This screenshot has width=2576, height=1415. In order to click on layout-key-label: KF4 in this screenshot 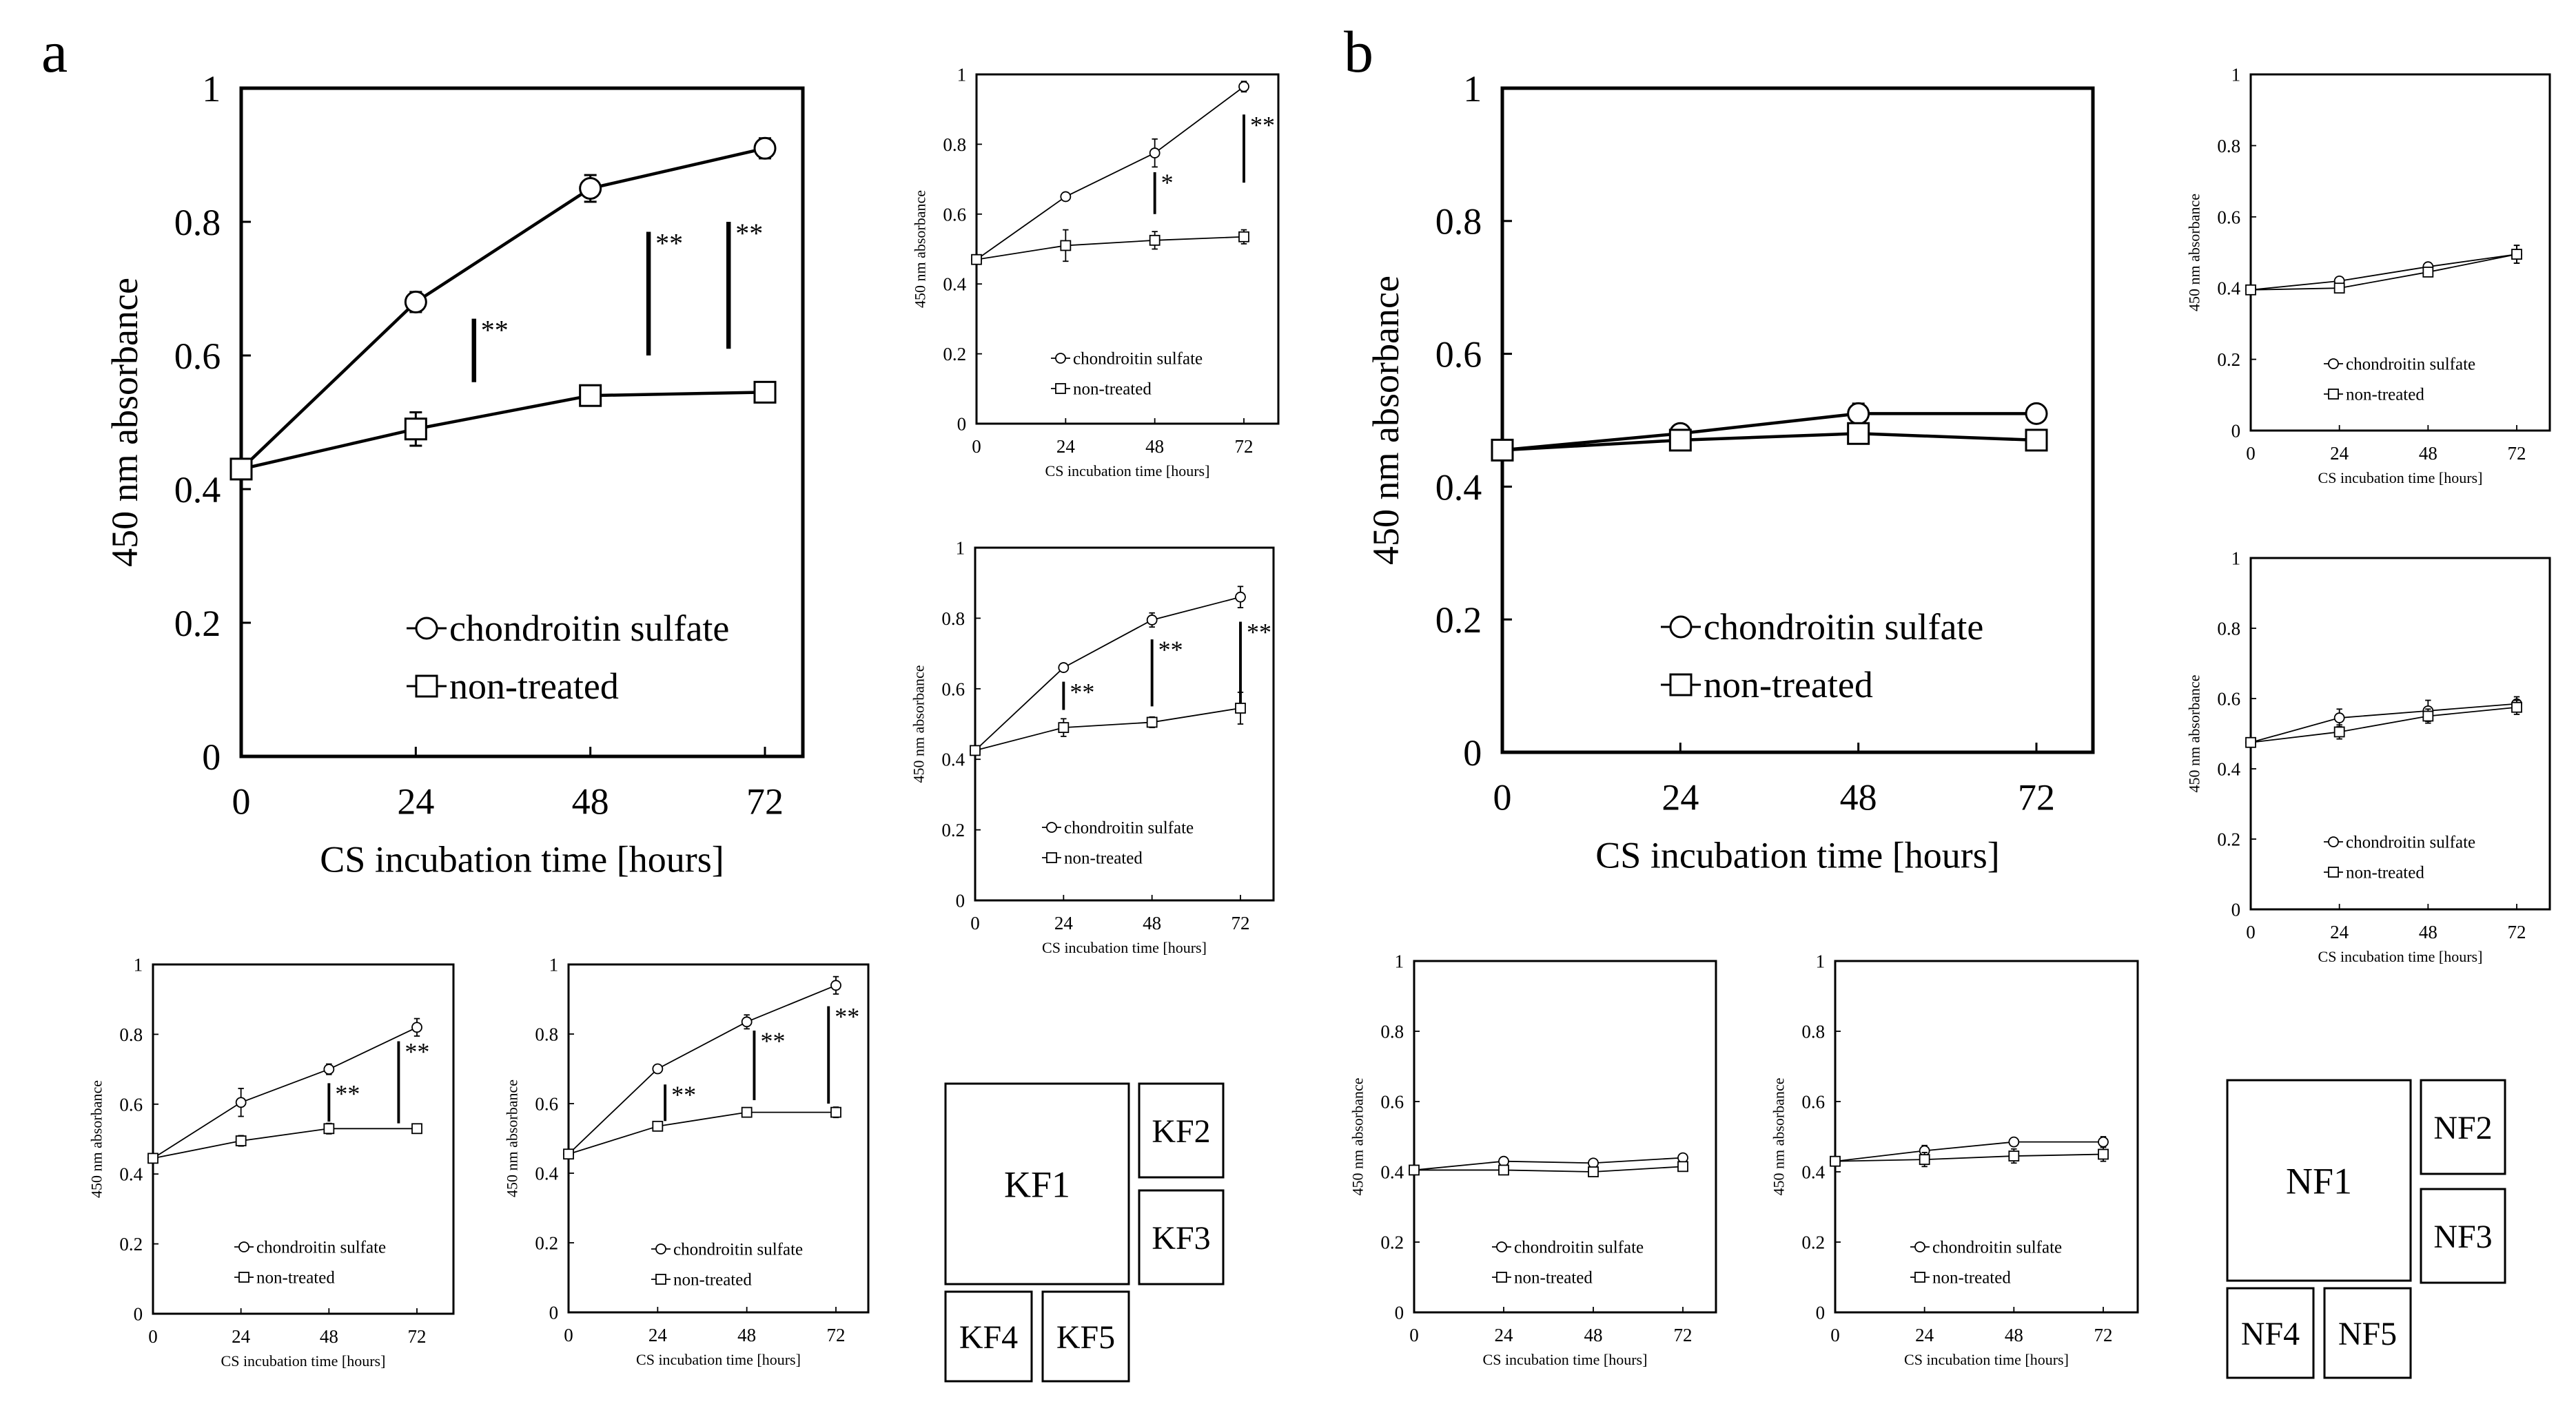, I will do `click(988, 1337)`.